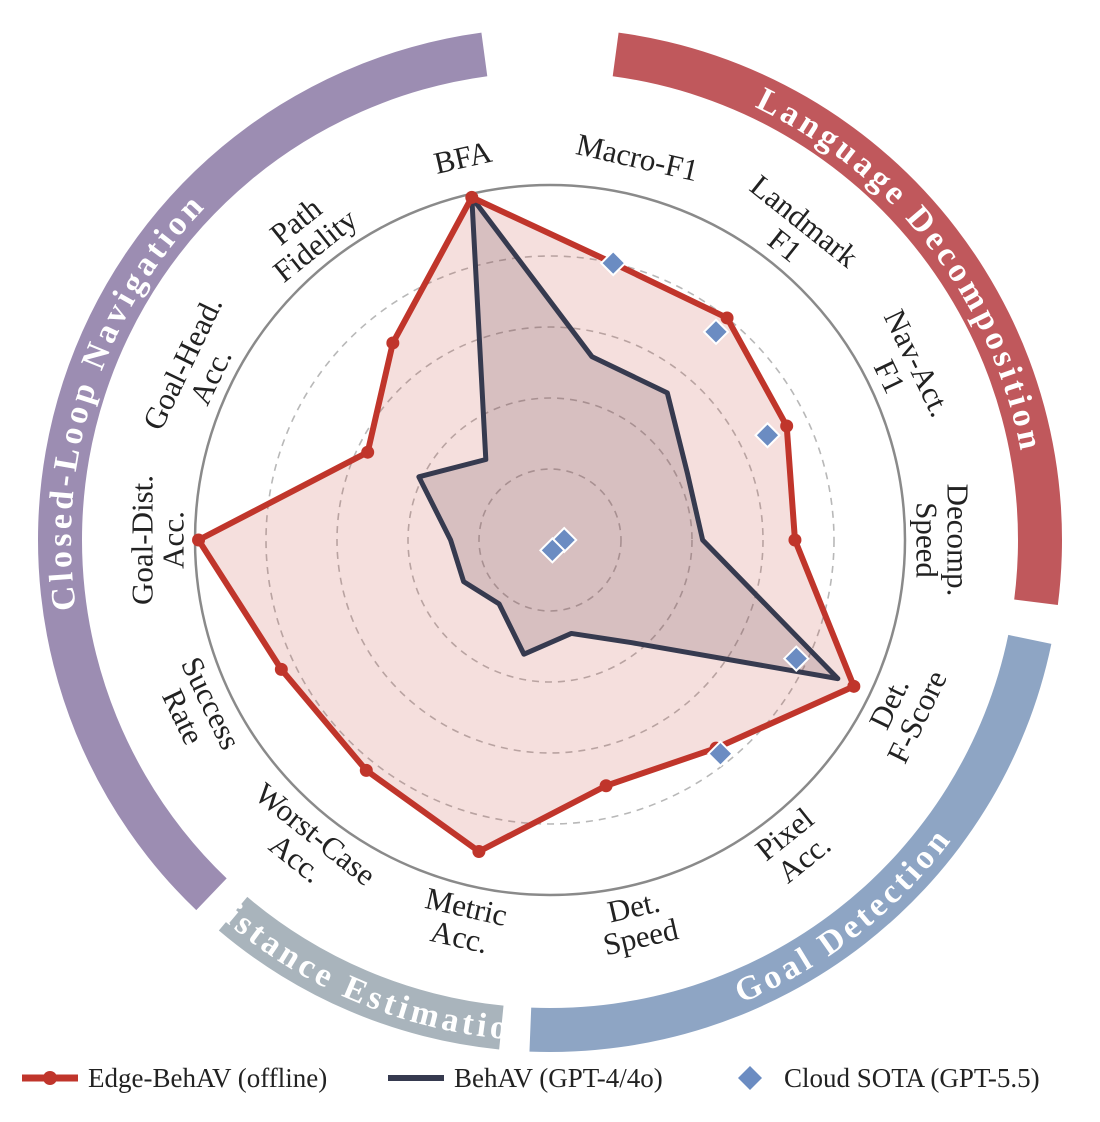  What do you see at coordinates (50, 1078) in the screenshot?
I see `legend-edge-marker` at bounding box center [50, 1078].